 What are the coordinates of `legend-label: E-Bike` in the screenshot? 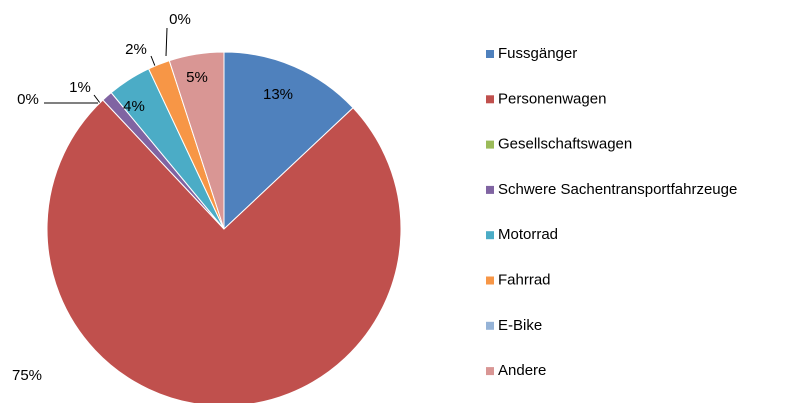 It's located at (520, 325).